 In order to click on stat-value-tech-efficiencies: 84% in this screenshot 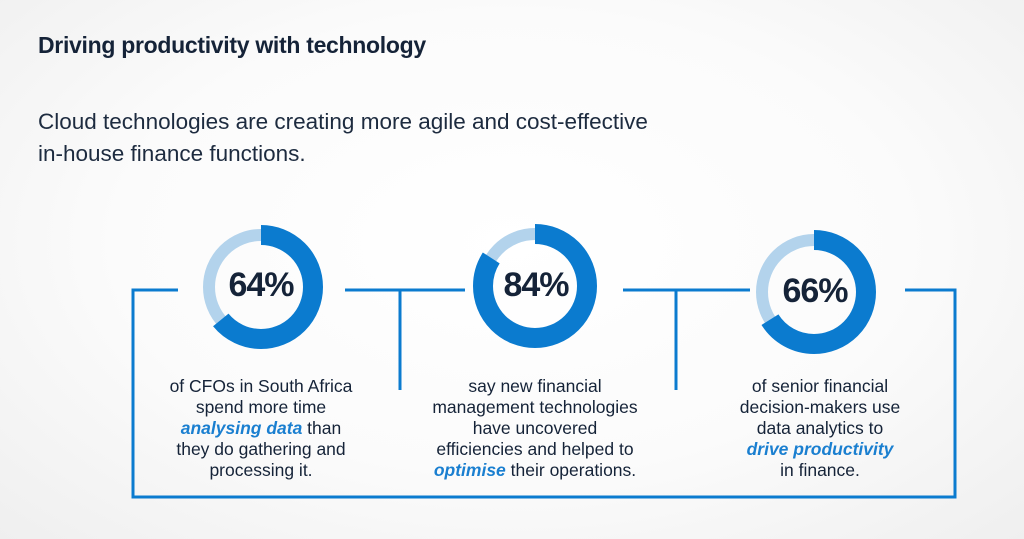, I will do `click(536, 285)`.